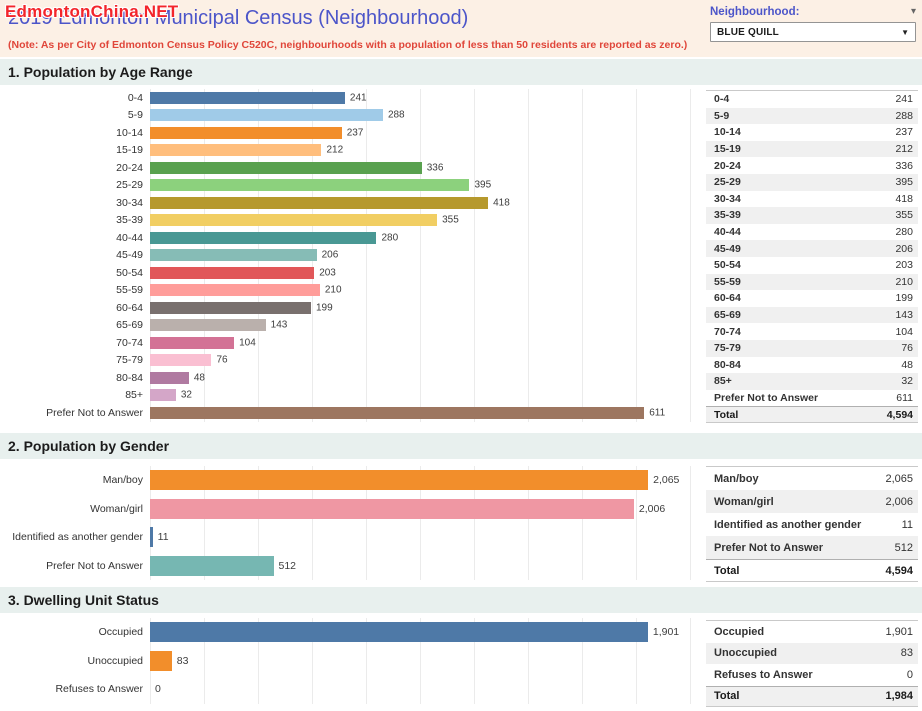 The height and width of the screenshot is (711, 922). Describe the element at coordinates (350, 290) in the screenshot. I see `bar-row: 55-59 210` at that location.